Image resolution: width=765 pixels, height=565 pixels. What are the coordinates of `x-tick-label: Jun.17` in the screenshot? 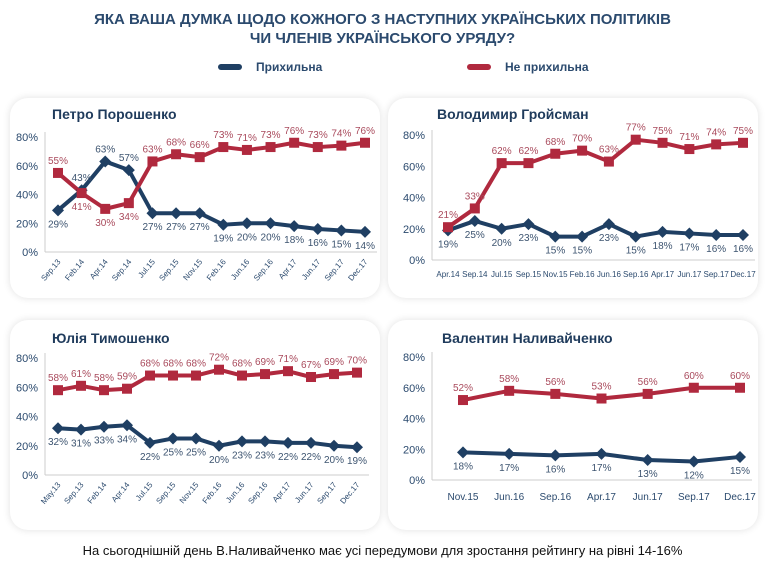 It's located at (648, 497).